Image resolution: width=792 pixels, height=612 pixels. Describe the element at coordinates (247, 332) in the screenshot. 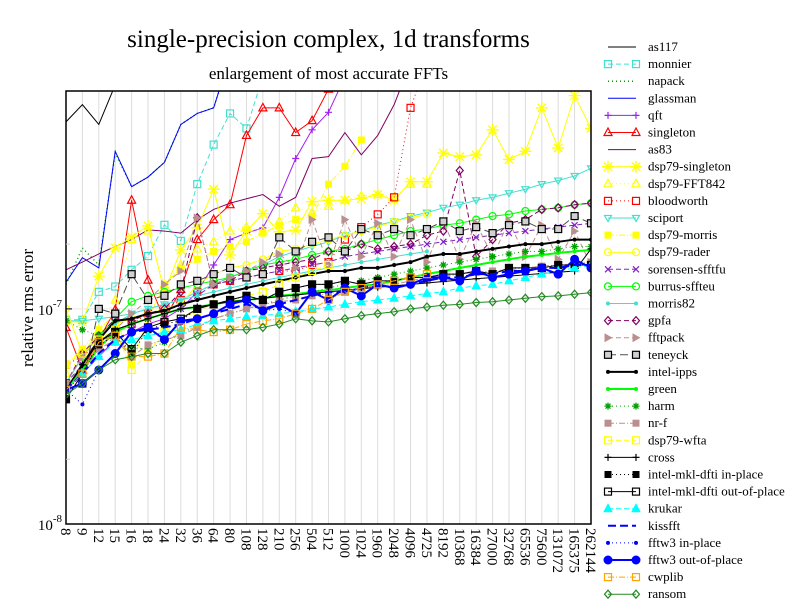

I see `series-line` at that location.